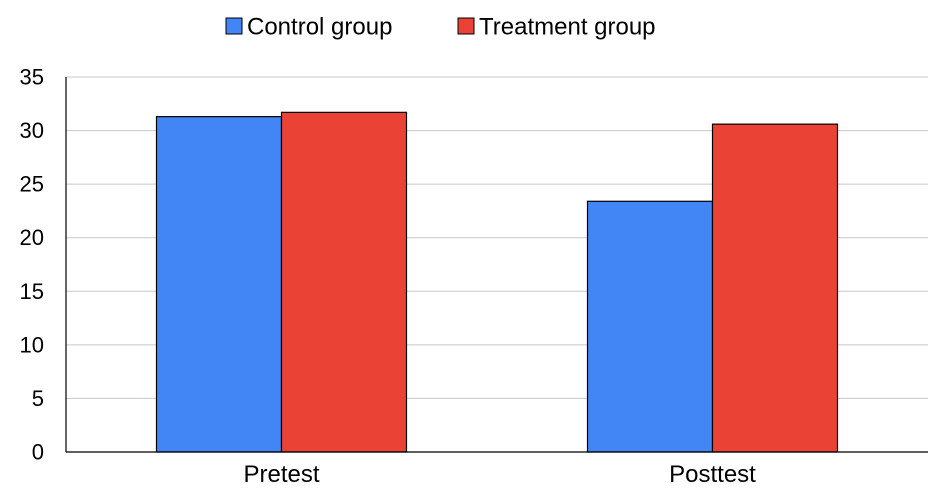 The image size is (928, 493). What do you see at coordinates (32, 77) in the screenshot?
I see `y-tick-label: 35` at bounding box center [32, 77].